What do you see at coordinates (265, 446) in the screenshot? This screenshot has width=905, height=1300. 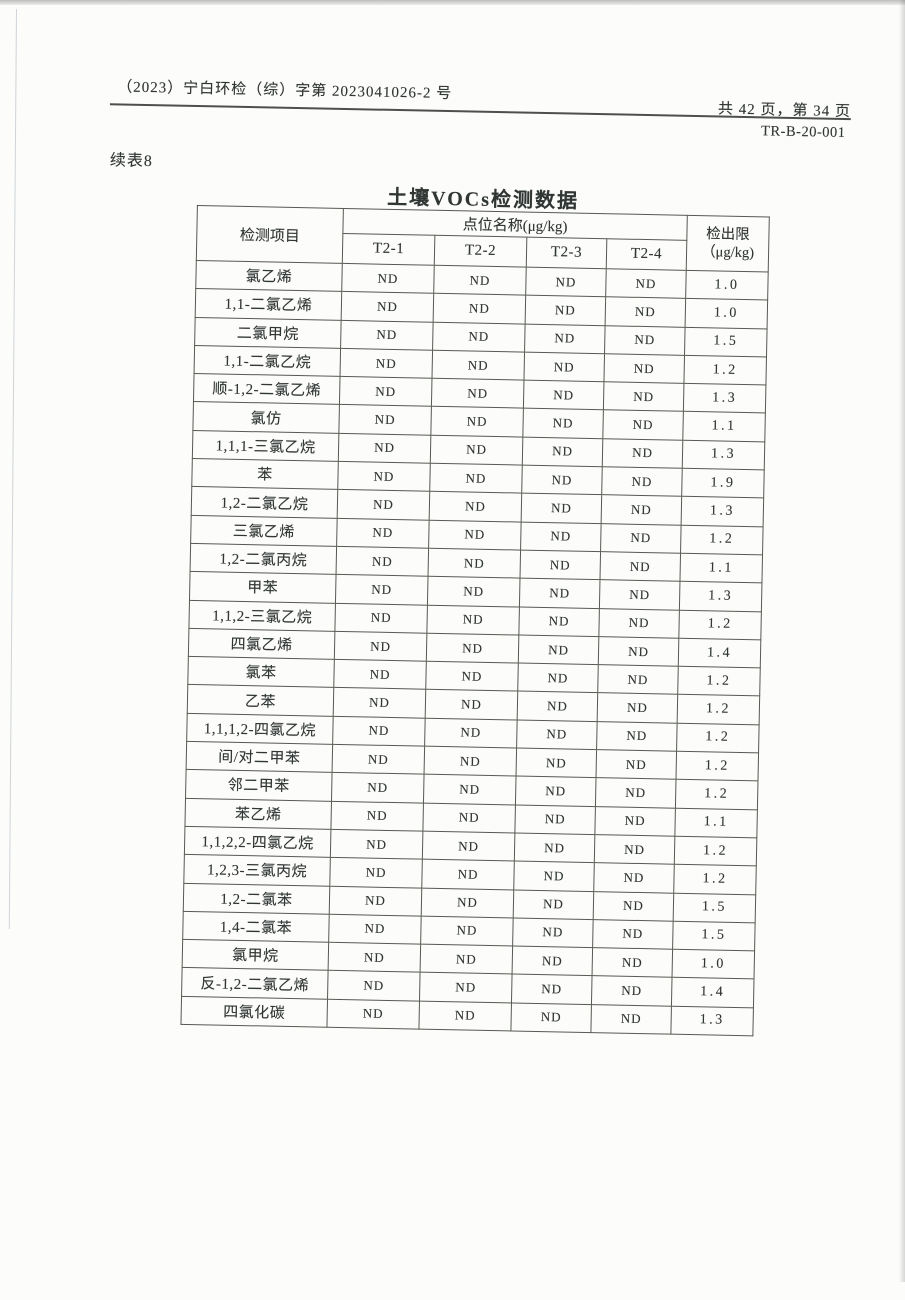 I see `analyte-name: 1,1,1-三氯乙烷` at bounding box center [265, 446].